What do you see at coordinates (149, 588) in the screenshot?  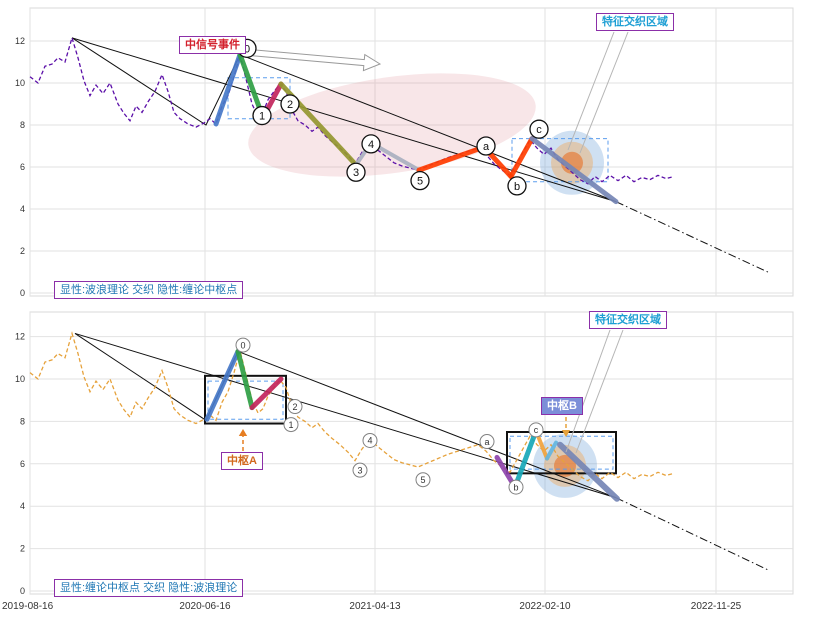 I see `legend-bottom: 显性:缠论中枢点 交织 隐性:波浪理论` at bounding box center [149, 588].